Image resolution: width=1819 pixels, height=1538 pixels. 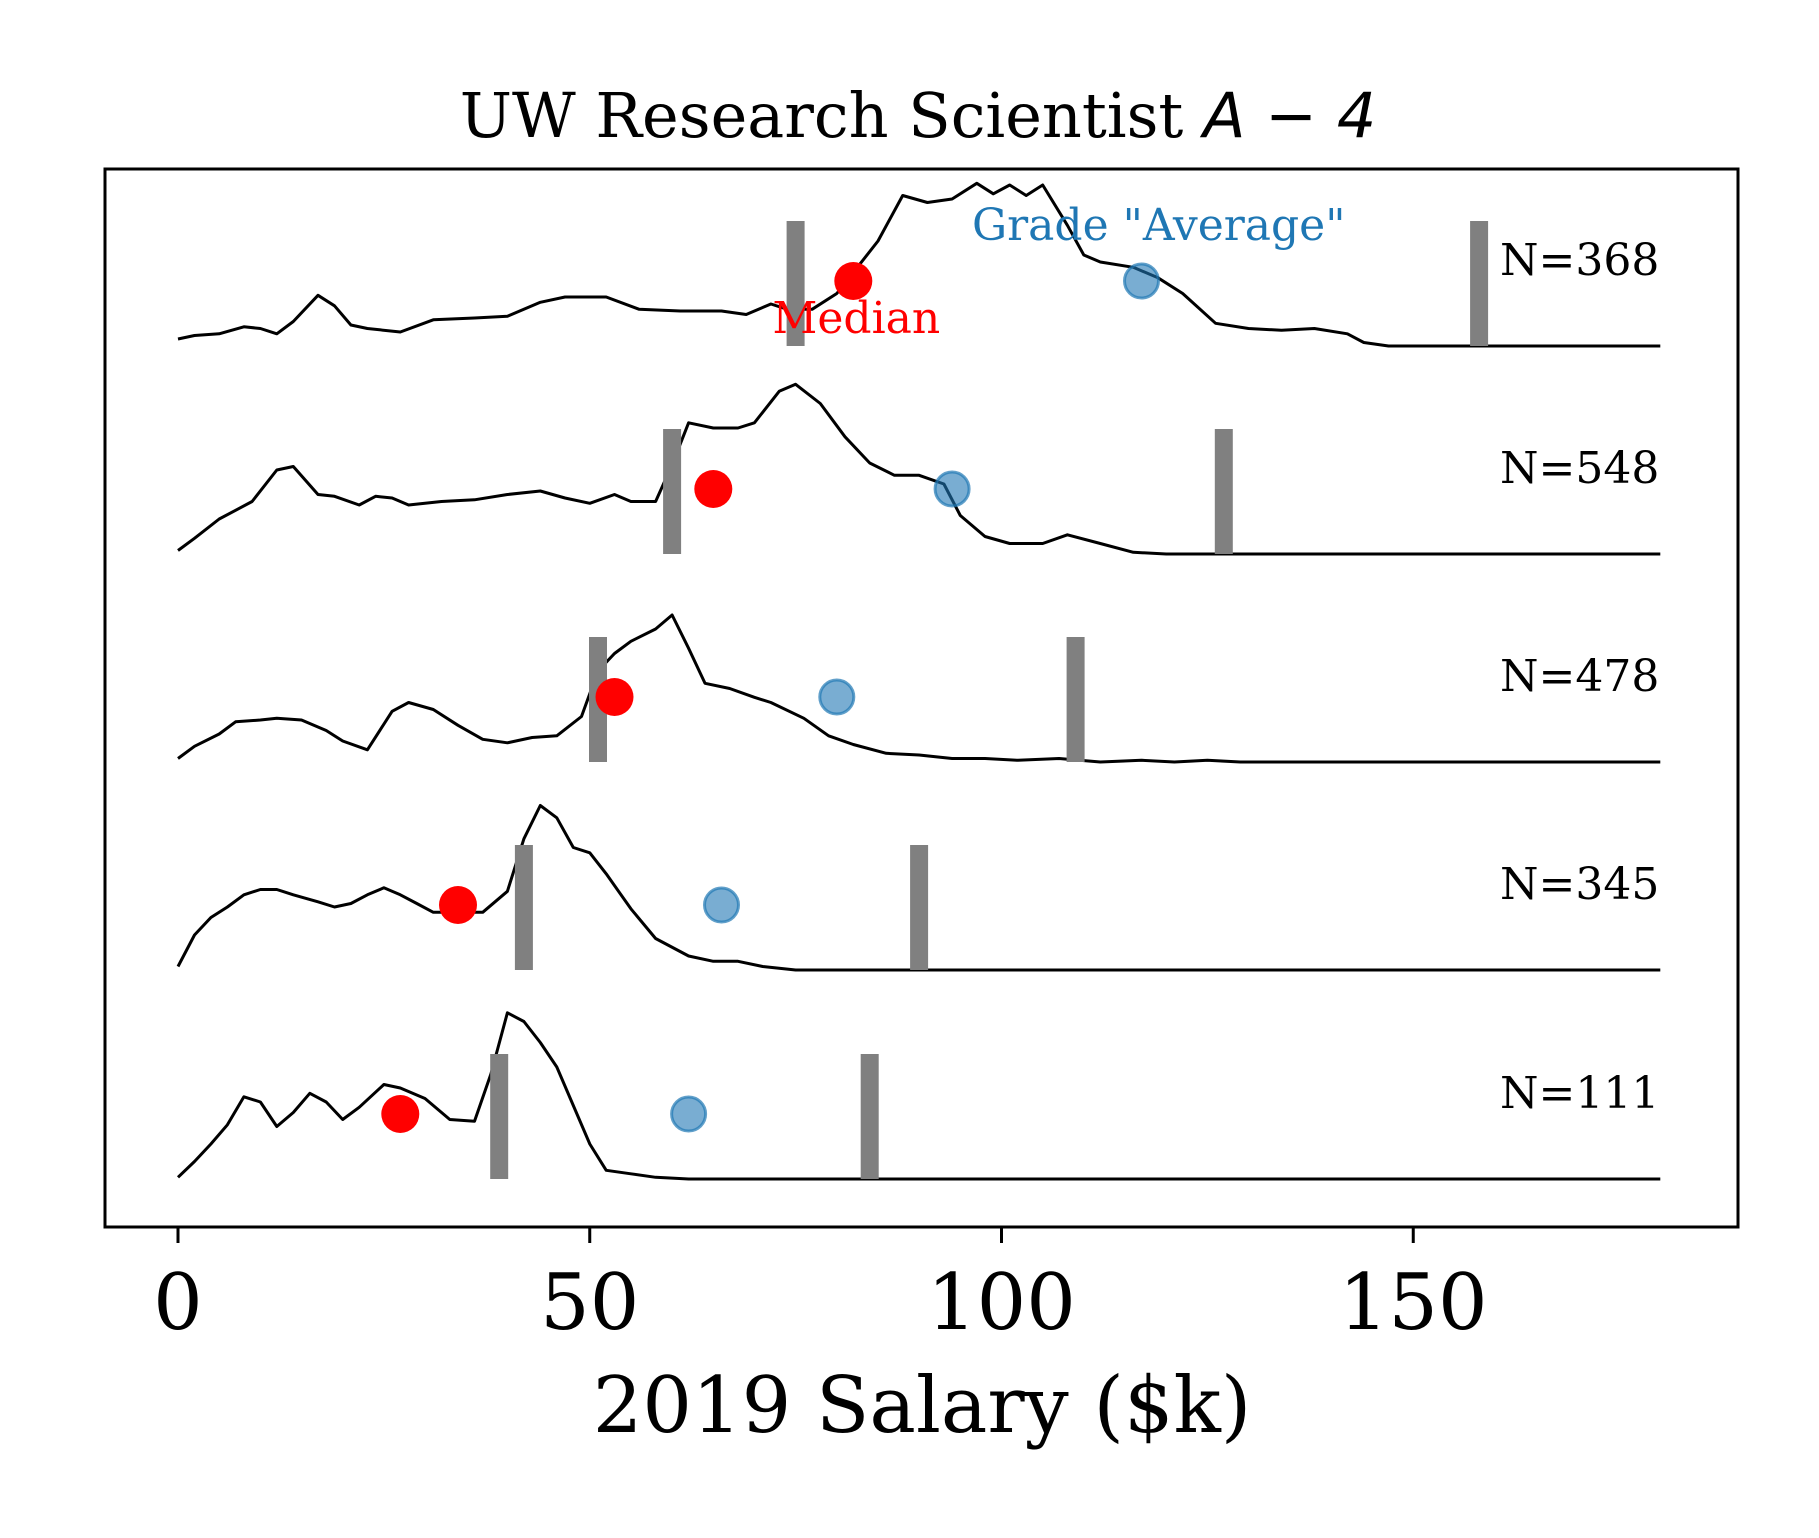 I want to click on median-annotation: Median, so click(x=856, y=318).